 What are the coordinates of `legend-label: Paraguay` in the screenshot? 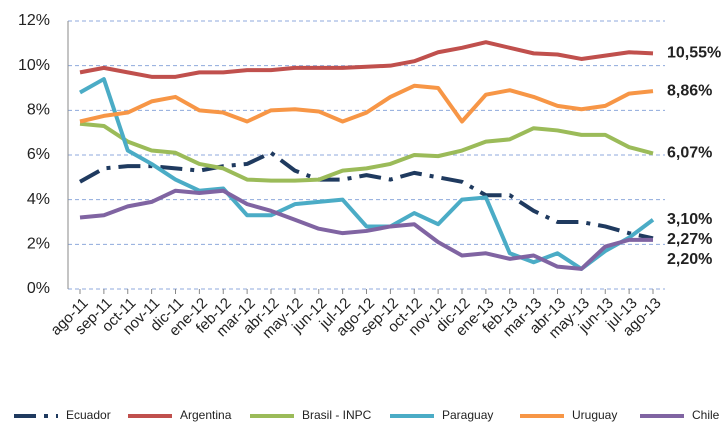 It's located at (467, 415).